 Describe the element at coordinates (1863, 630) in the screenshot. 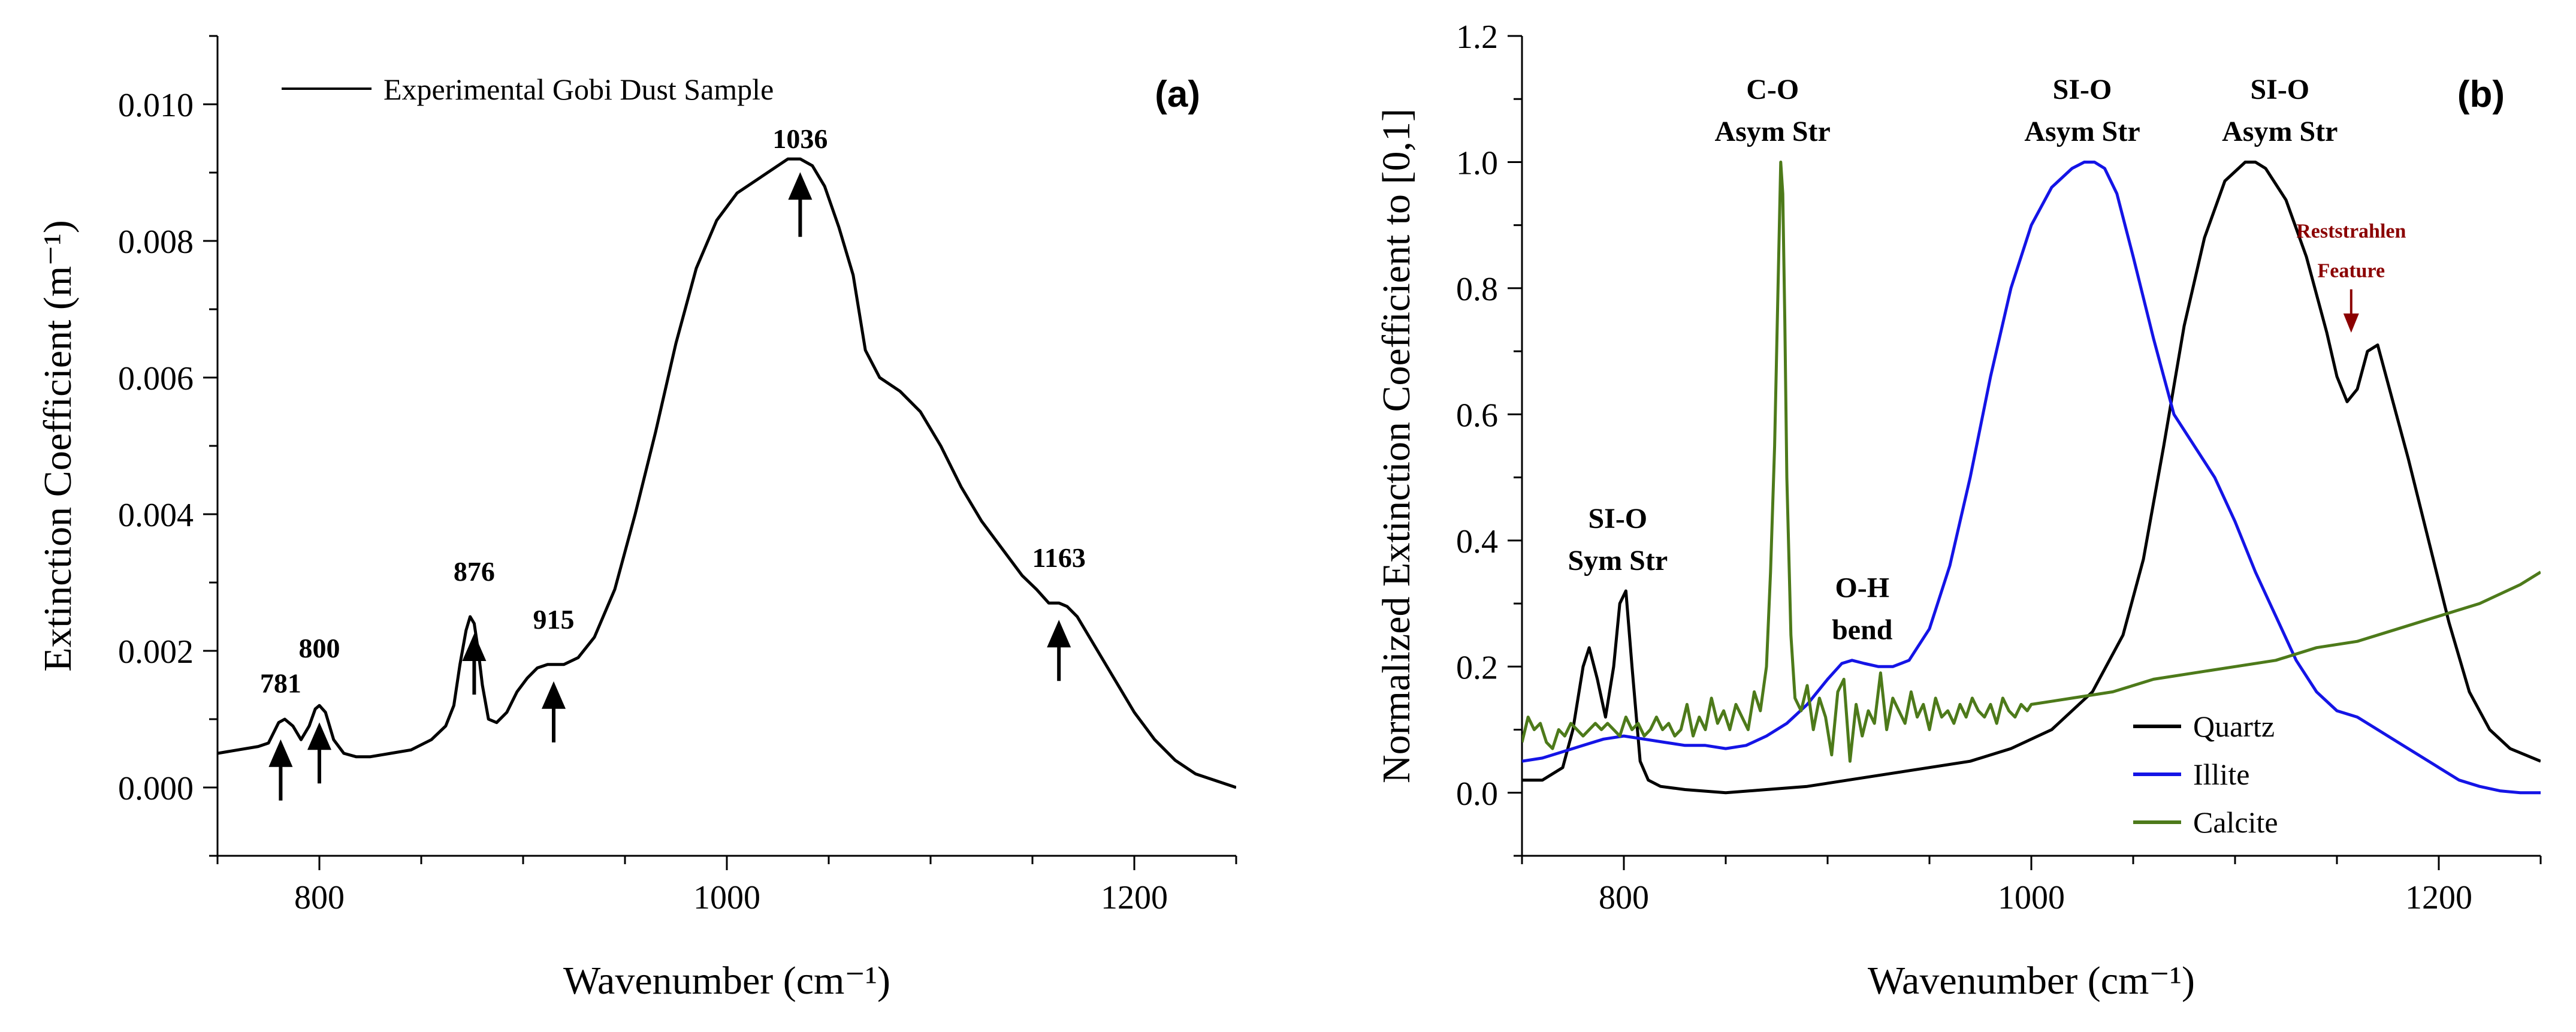

I see `band-annotation: bend` at that location.